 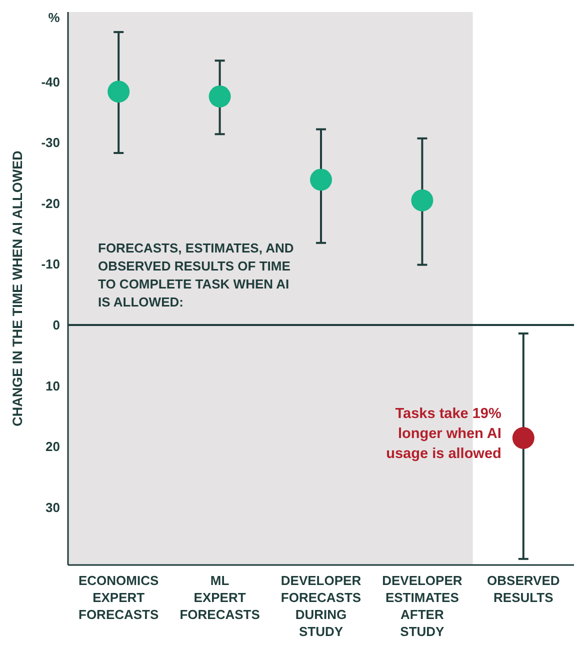 What do you see at coordinates (53, 507) in the screenshot?
I see `y-tick-label: 30` at bounding box center [53, 507].